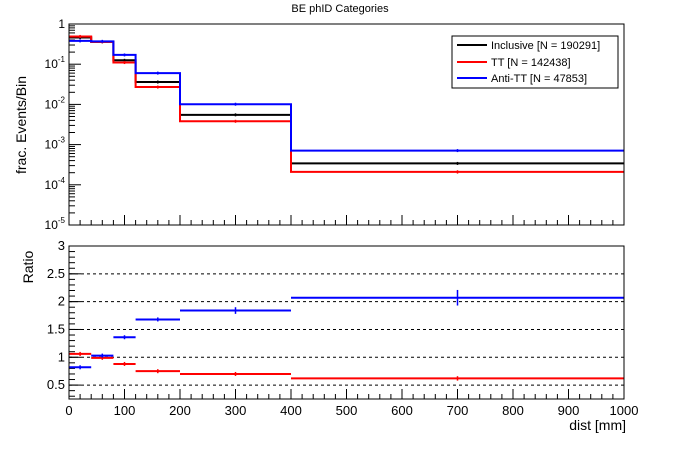 Image resolution: width=696 pixels, height=472 pixels. Describe the element at coordinates (347, 410) in the screenshot. I see `bottom-x-tick-label: 500` at that location.